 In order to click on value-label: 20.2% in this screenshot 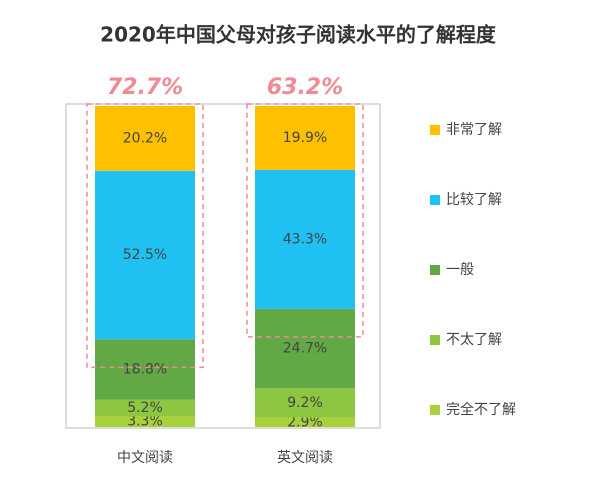, I will do `click(145, 138)`.